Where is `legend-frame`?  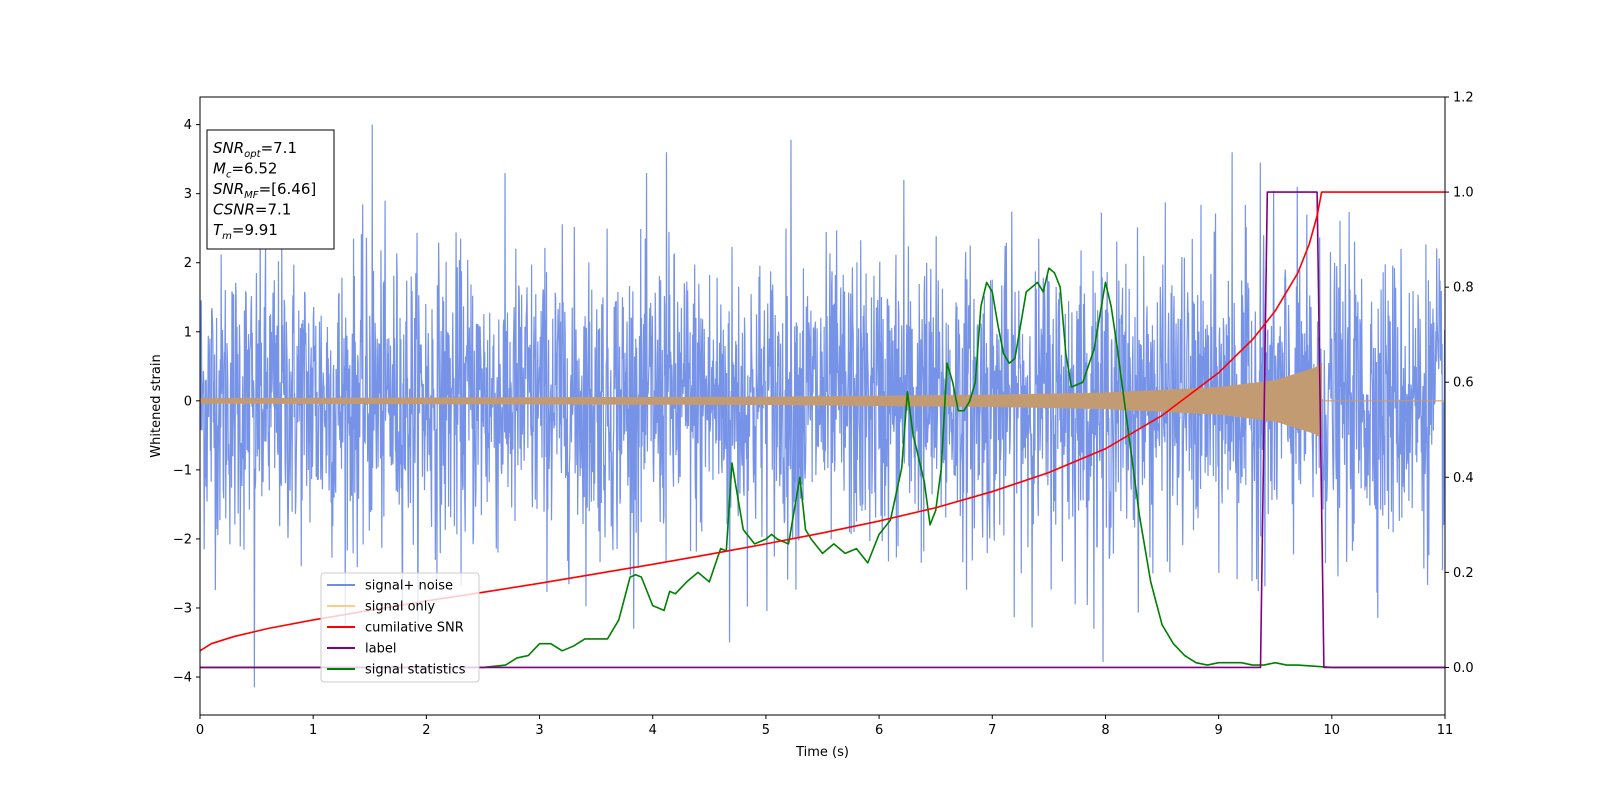 legend-frame is located at coordinates (400, 627).